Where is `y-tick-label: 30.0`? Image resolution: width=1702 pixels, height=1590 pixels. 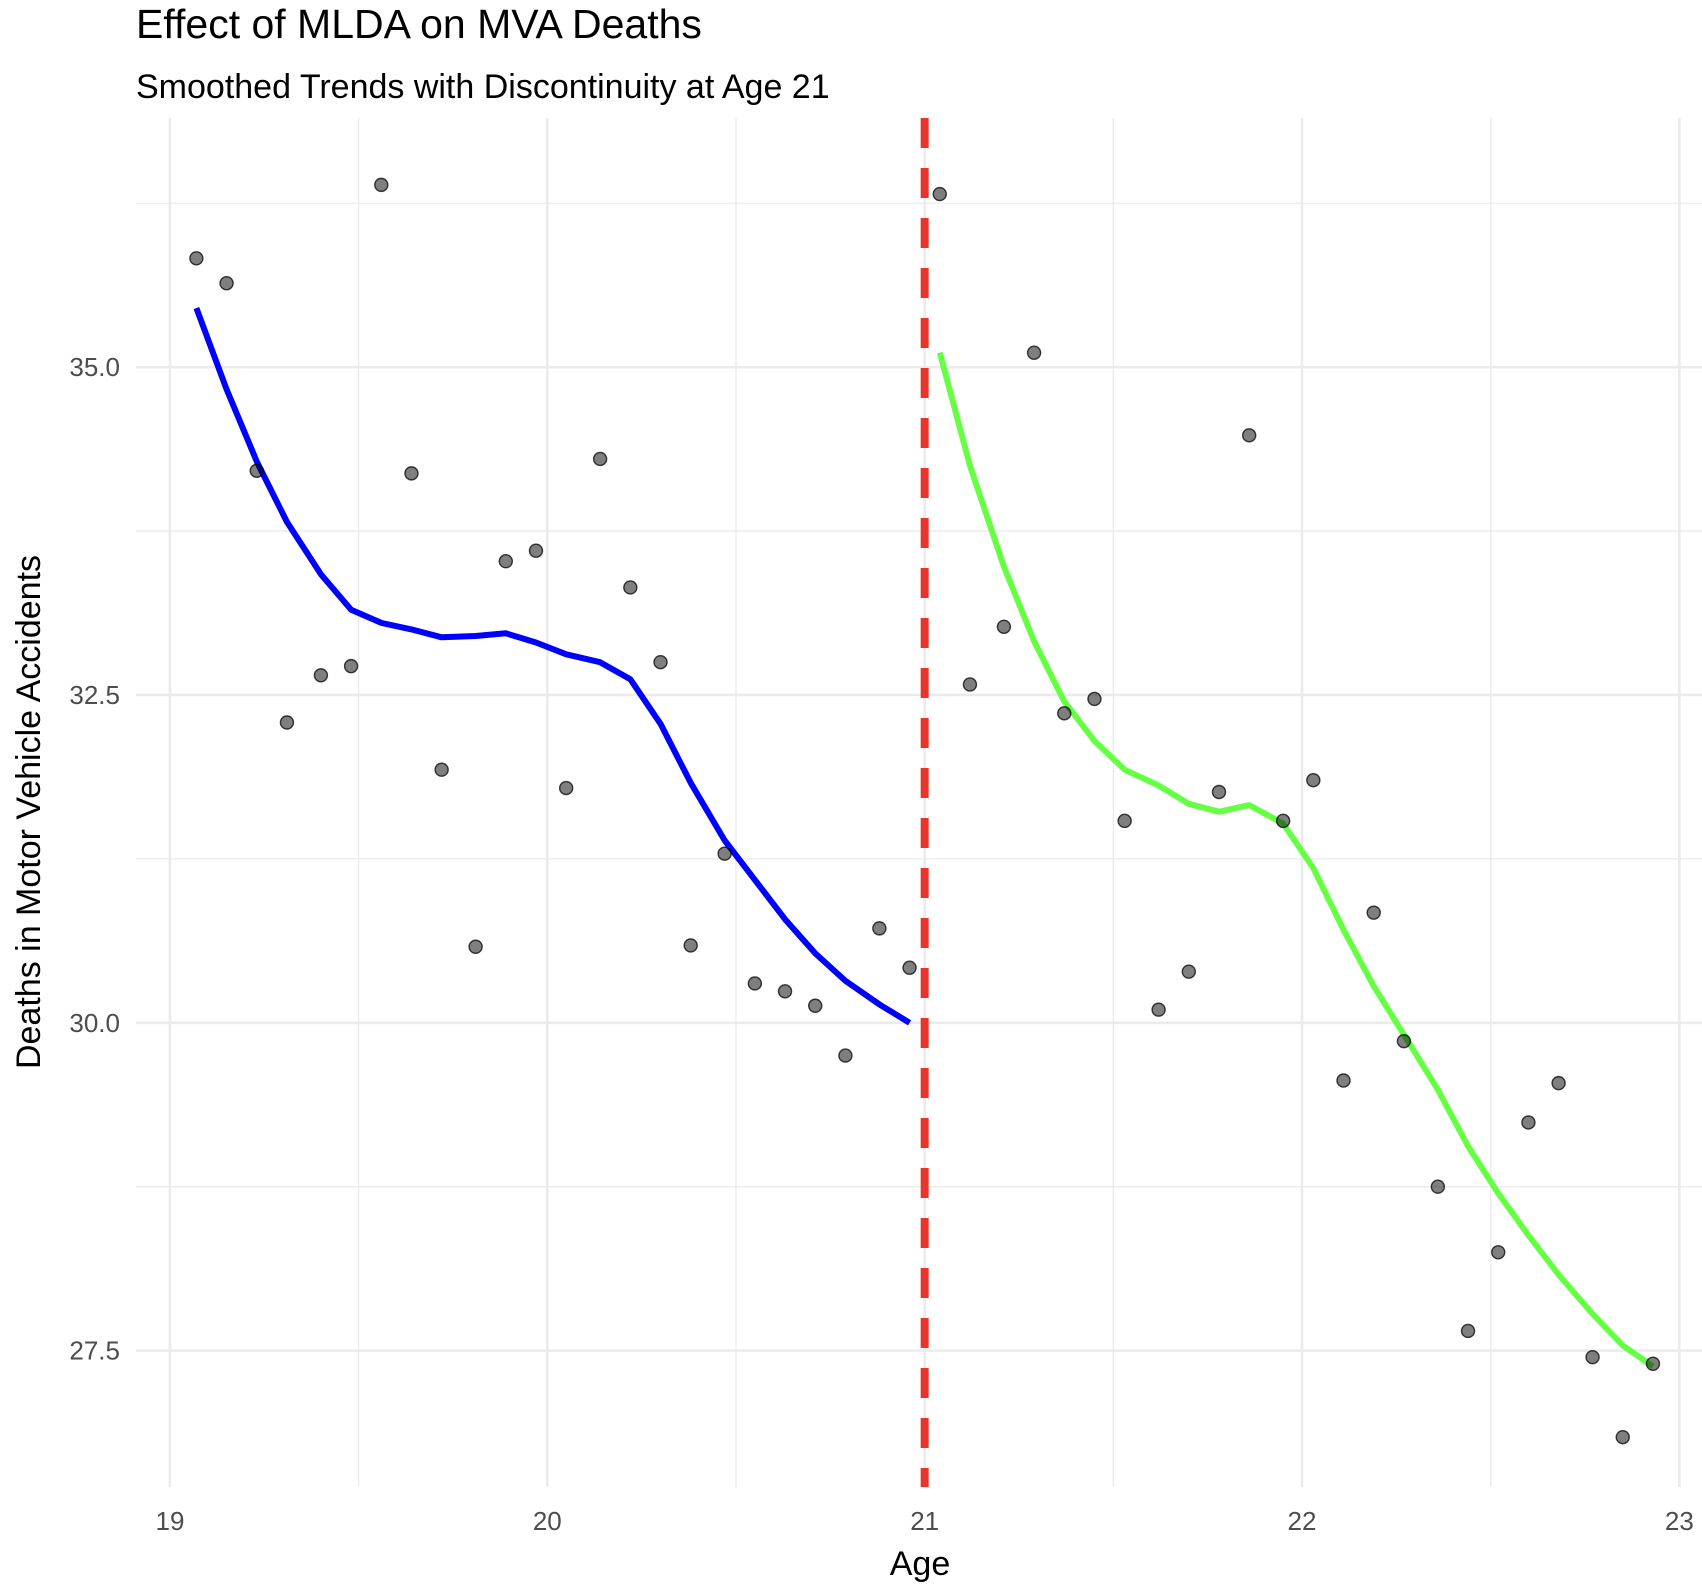 y-tick-label: 30.0 is located at coordinates (94, 1023).